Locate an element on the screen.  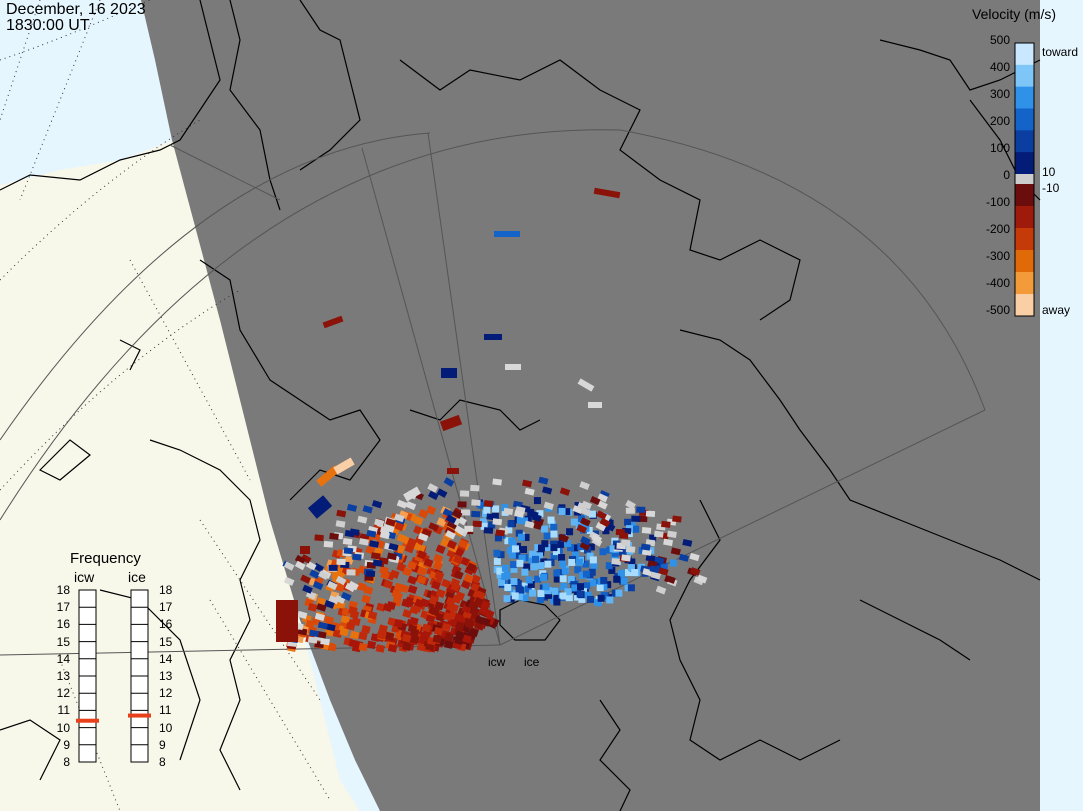
frequency-tick: 17 is located at coordinates (166, 607).